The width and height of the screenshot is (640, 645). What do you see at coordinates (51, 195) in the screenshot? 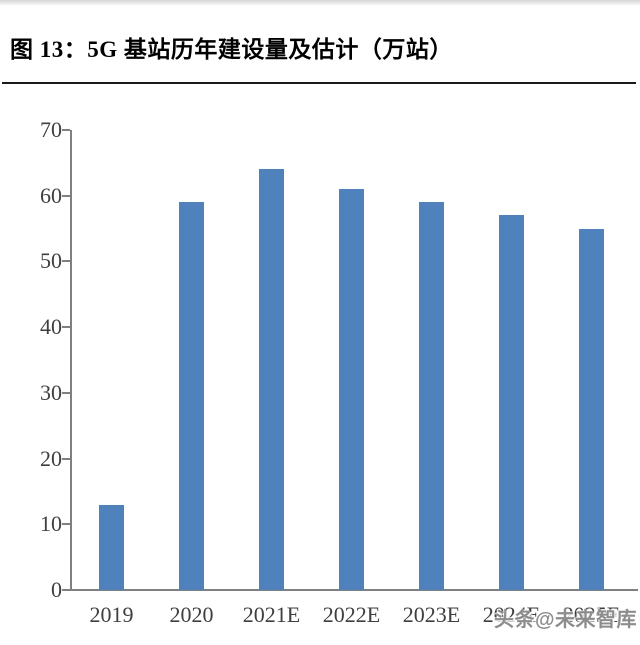
I see `y-tick-label-60: 60` at bounding box center [51, 195].